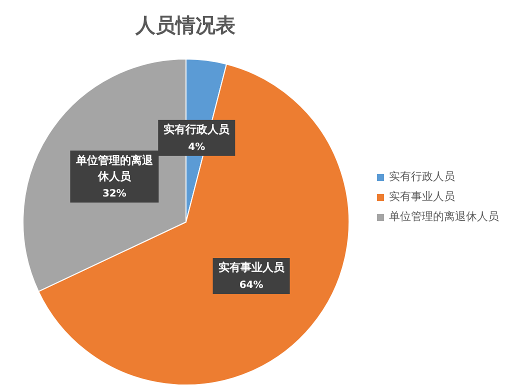 Image resolution: width=518 pixels, height=389 pixels. Describe the element at coordinates (422, 197) in the screenshot. I see `legend-label: 实有事业人员` at that location.